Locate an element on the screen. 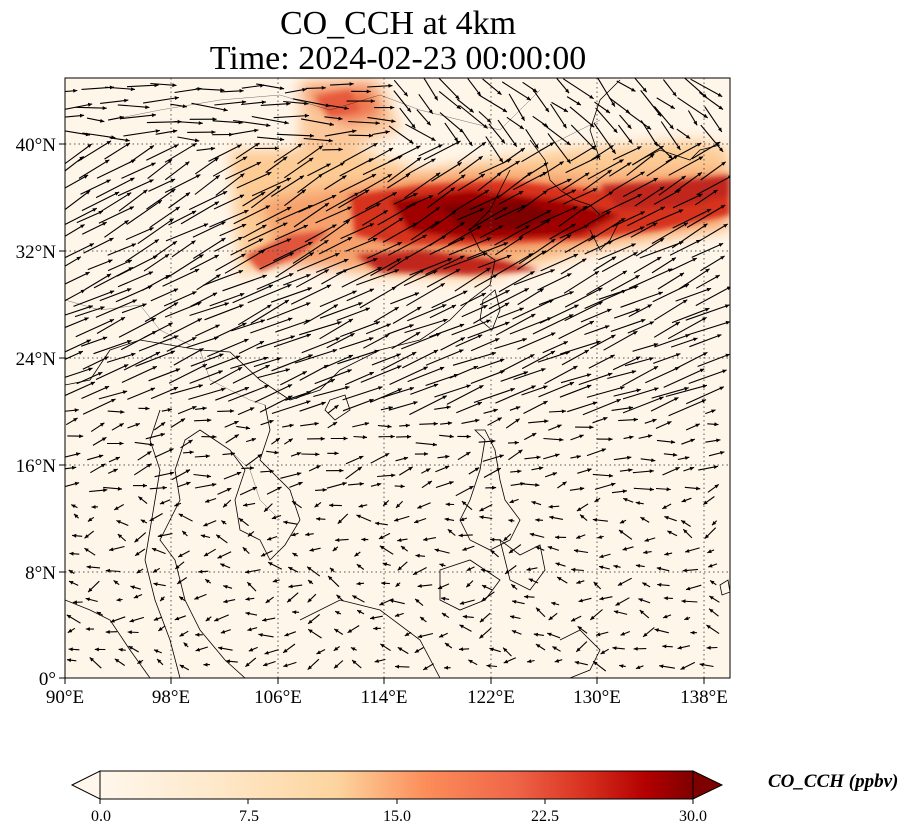 The image size is (921, 836). longitude-labels: 90°E 98°E 106°E 114°E 122°E 130°E 138°E is located at coordinates (387, 697).